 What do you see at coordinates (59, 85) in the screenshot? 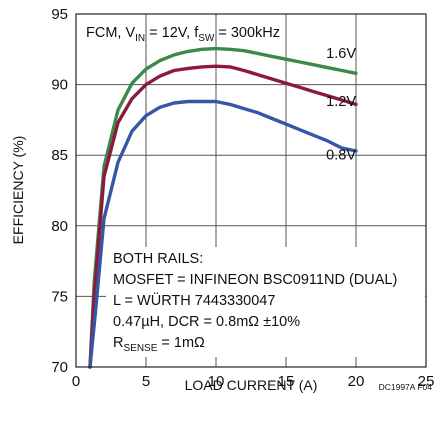
I see `y-tick-label: 90` at bounding box center [59, 85].